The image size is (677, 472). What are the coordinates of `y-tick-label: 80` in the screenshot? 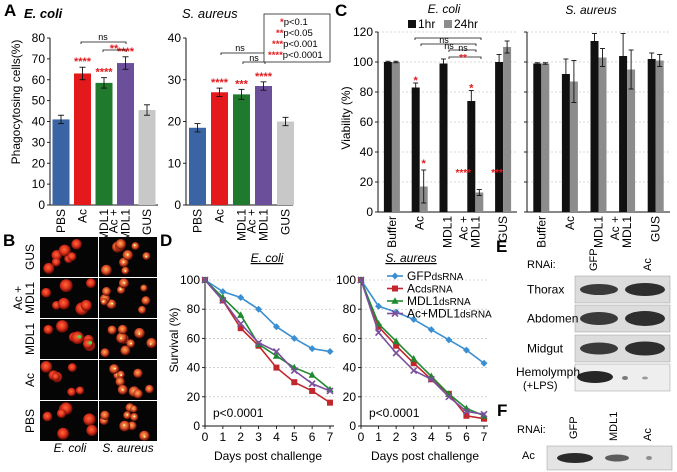 It's located at (367, 92).